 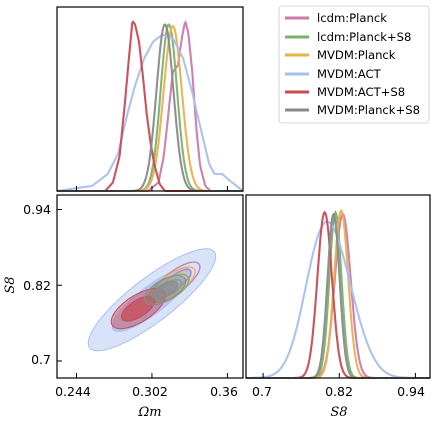 I want to click on s8-y-tick-label: 0.82, so click(x=37, y=285).